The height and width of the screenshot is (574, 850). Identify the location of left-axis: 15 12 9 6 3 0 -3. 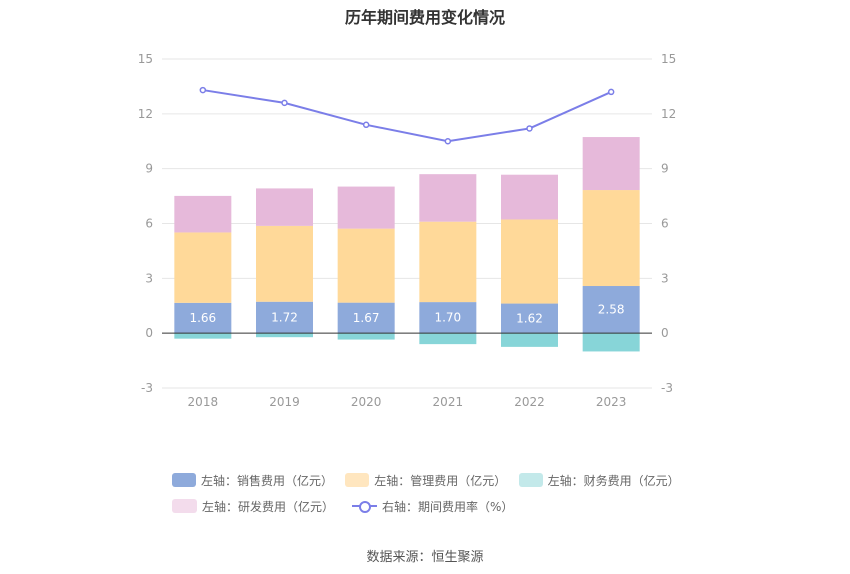
(145, 223).